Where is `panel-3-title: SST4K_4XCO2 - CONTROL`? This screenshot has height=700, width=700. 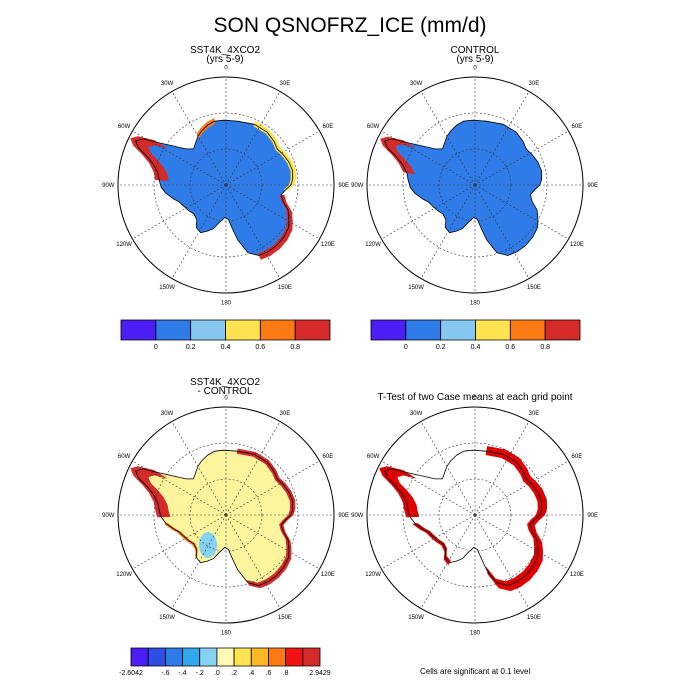
panel-3-title: SST4K_4XCO2 - CONTROL is located at coordinates (225, 387).